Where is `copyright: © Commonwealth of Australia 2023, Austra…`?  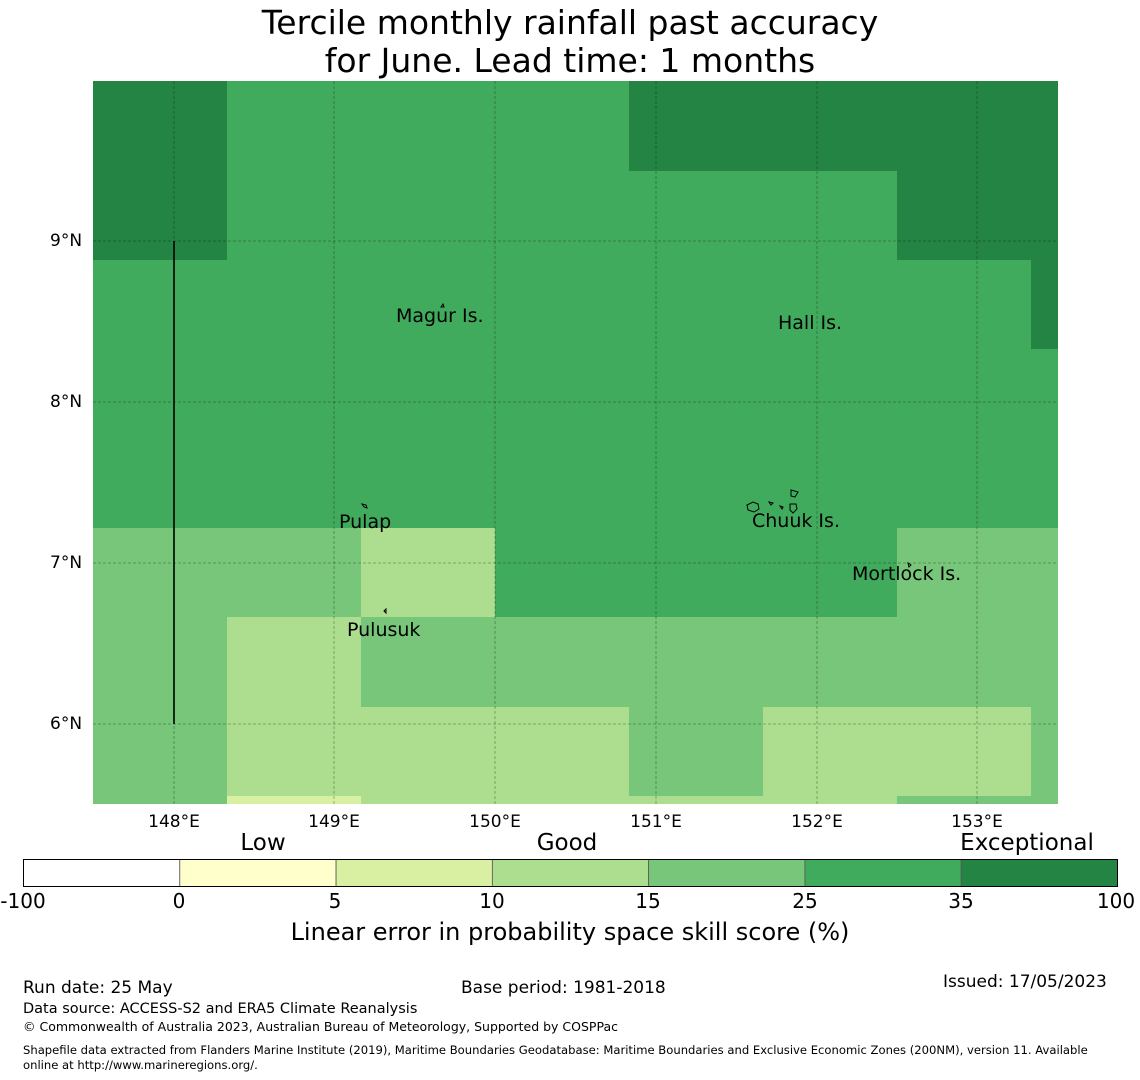 copyright: © Commonwealth of Australia 2023, Austra… is located at coordinates (320, 1026).